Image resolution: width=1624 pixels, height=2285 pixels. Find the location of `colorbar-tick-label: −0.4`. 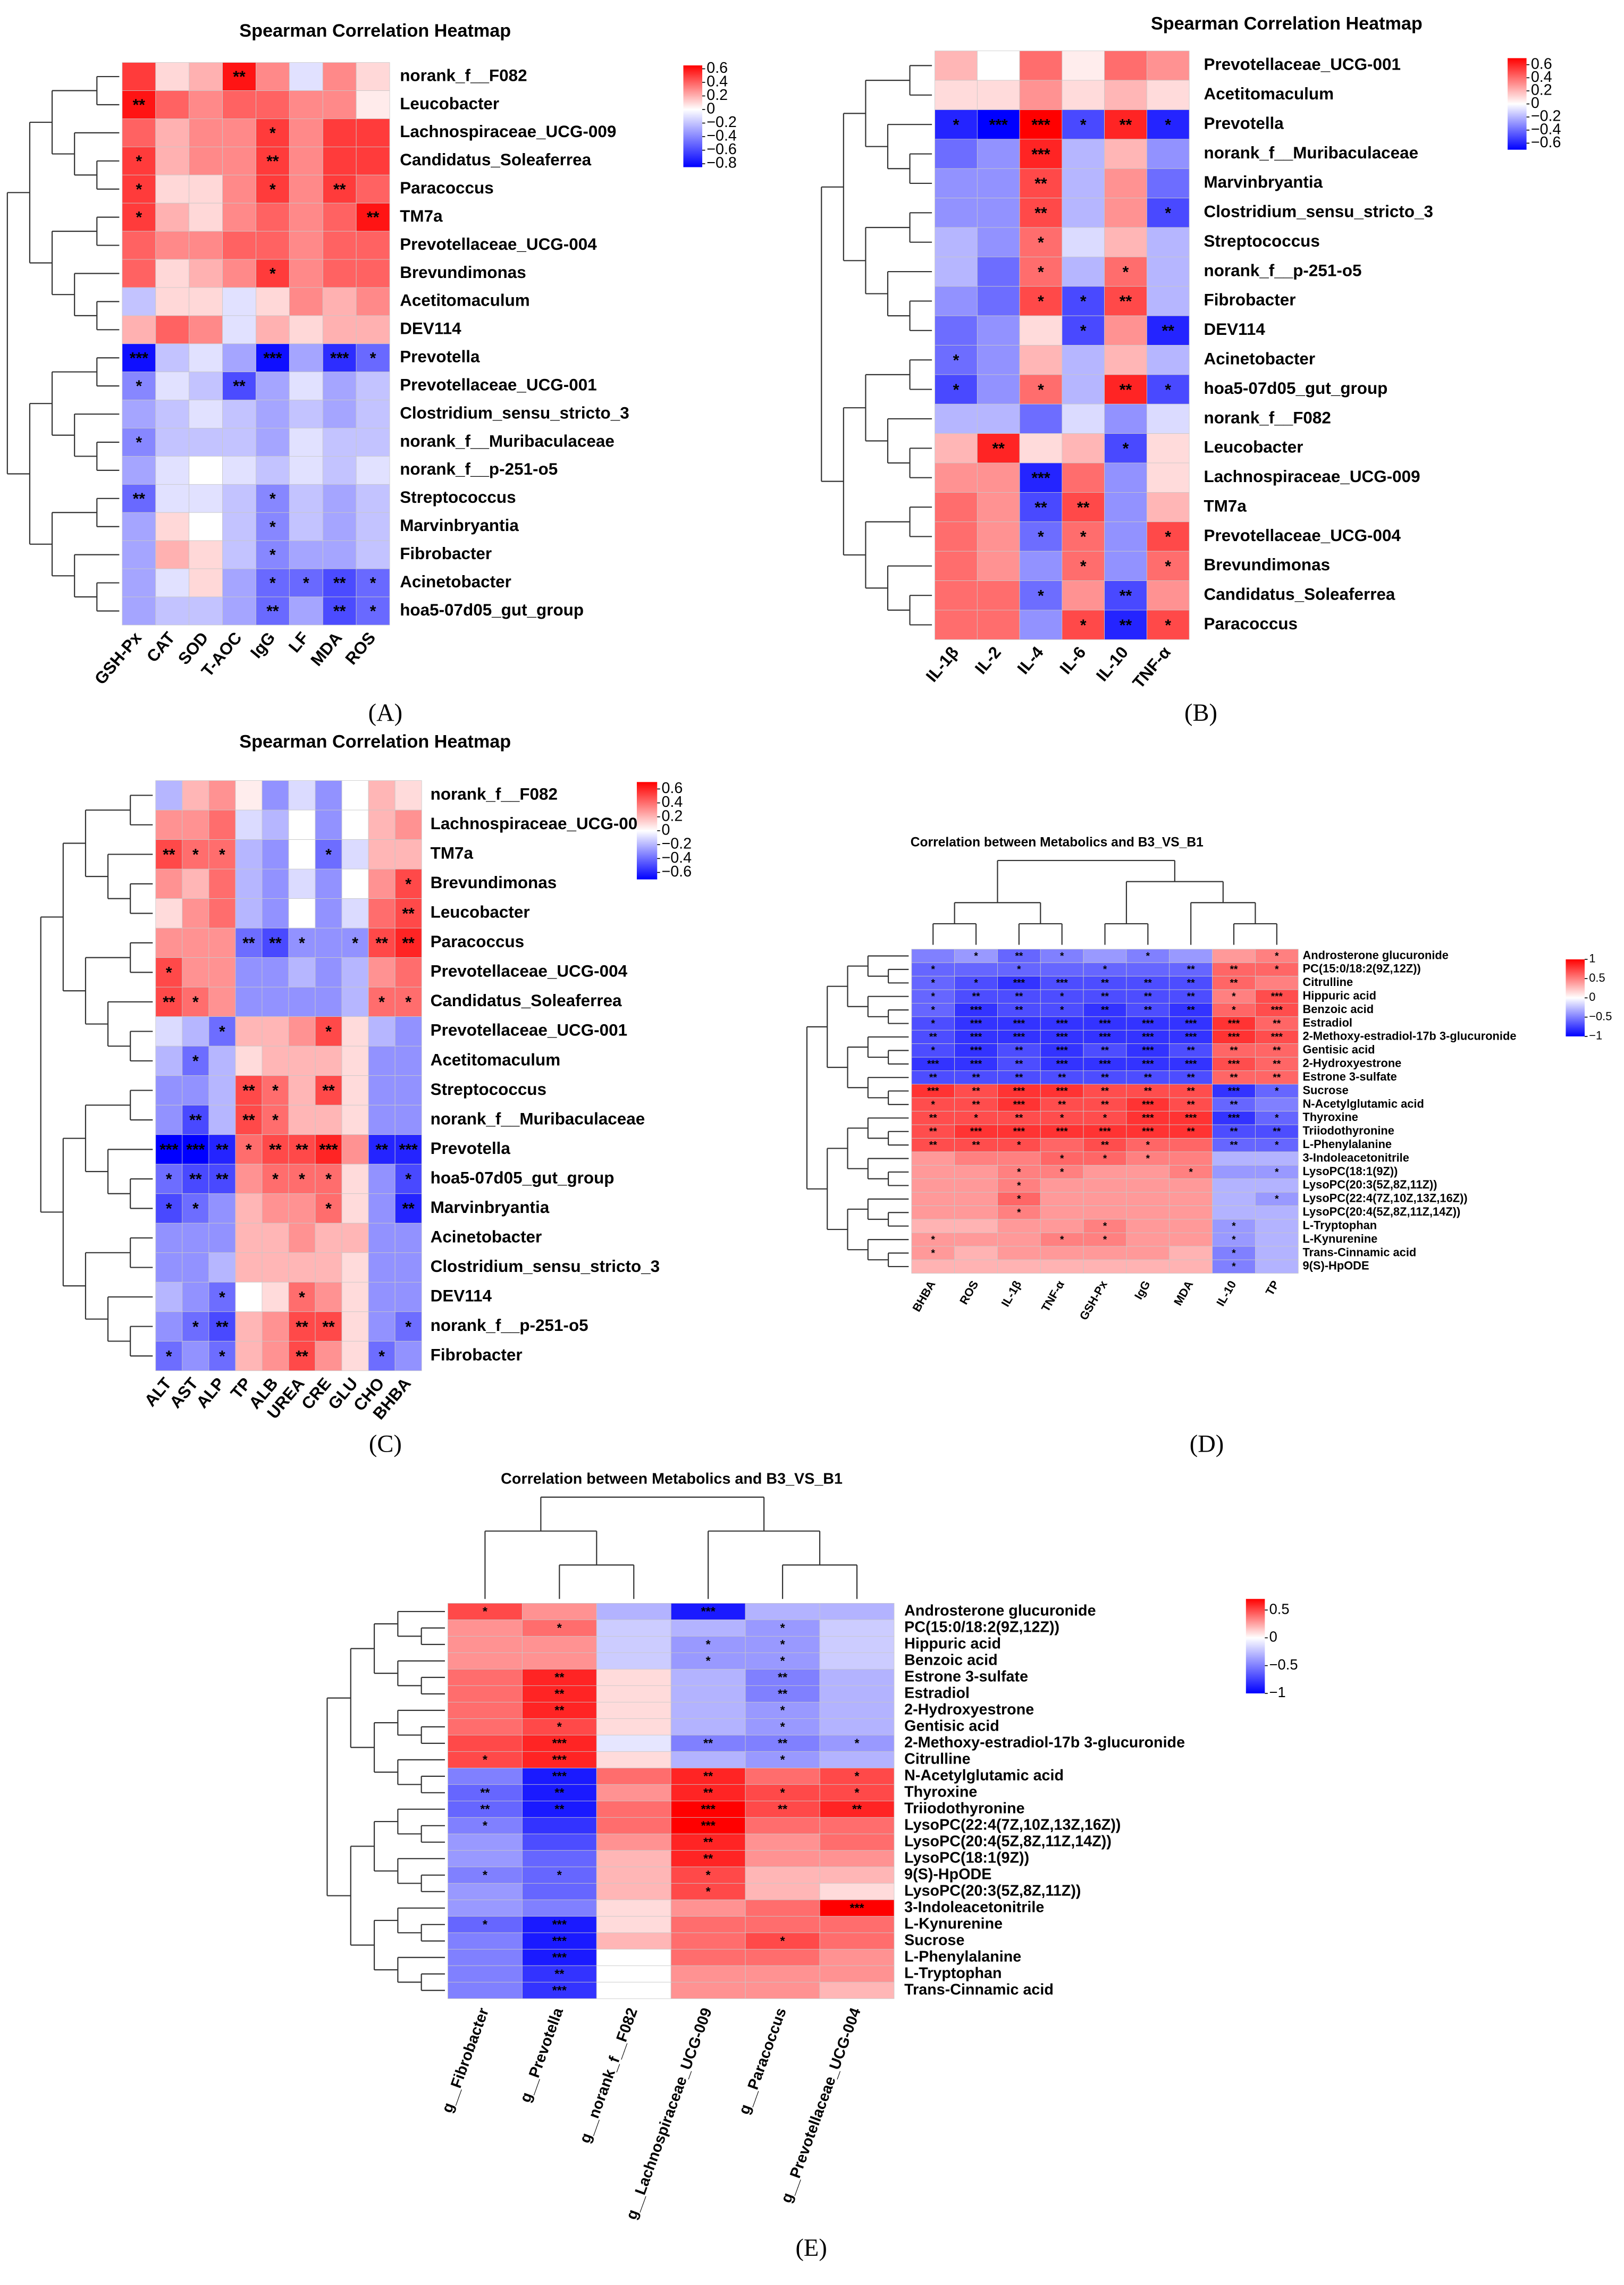

colorbar-tick-label: −0.4 is located at coordinates (676, 857).